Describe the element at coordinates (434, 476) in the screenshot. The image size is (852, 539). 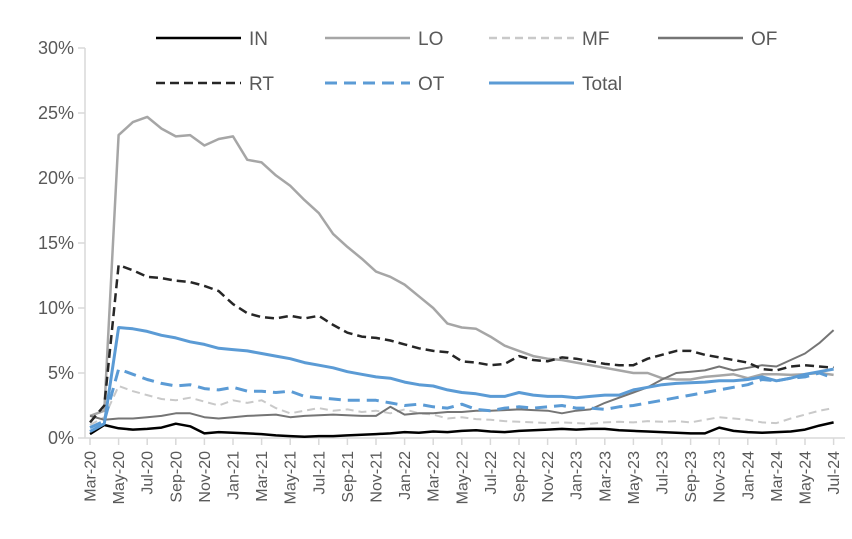
I see `x-axis-label: Mar-22` at that location.